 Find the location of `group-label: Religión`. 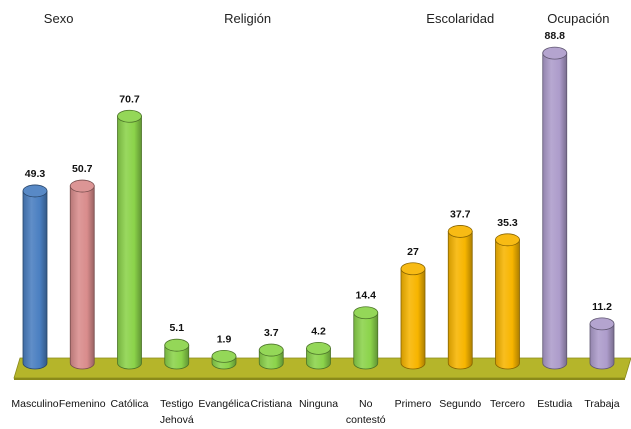

group-label: Religión is located at coordinates (247, 18).